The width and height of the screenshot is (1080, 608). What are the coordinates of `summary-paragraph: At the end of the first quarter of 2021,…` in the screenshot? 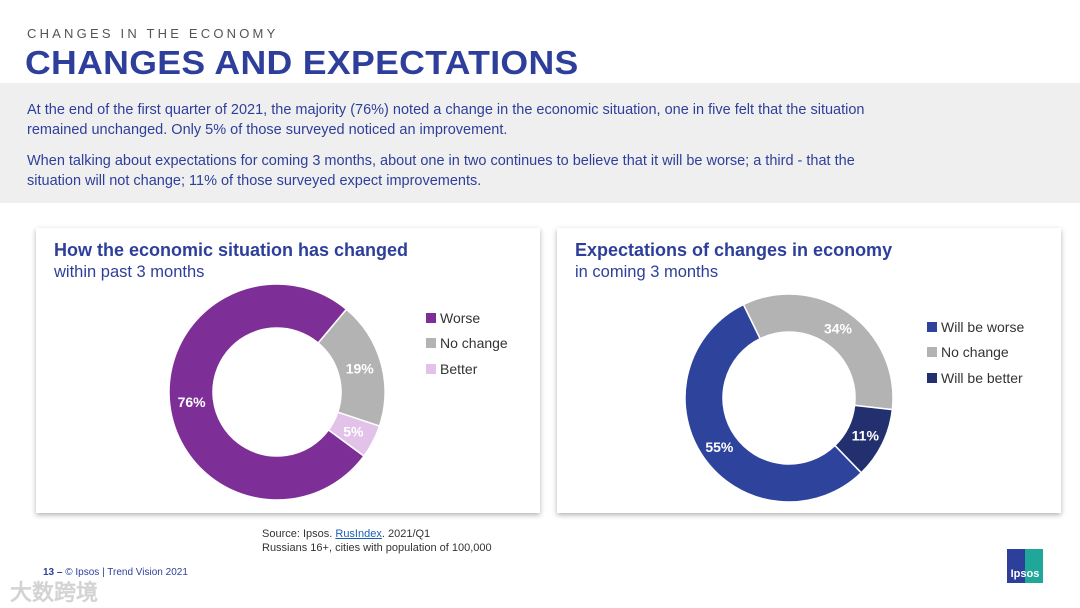 It's located at (446, 120).